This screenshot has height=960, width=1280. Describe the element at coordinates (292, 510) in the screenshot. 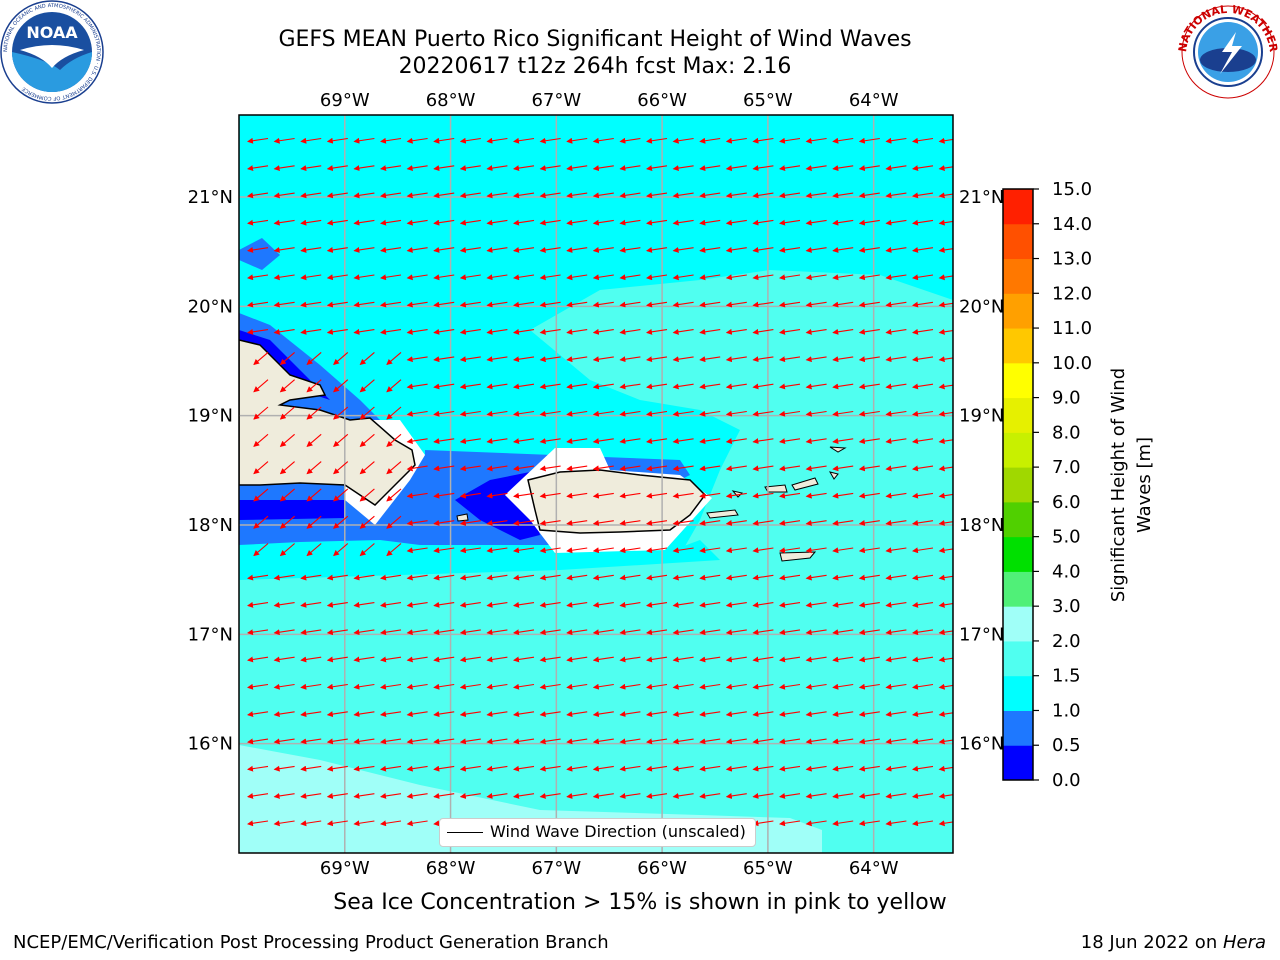

I see `wave-height-band-0.0-0.5-west` at that location.